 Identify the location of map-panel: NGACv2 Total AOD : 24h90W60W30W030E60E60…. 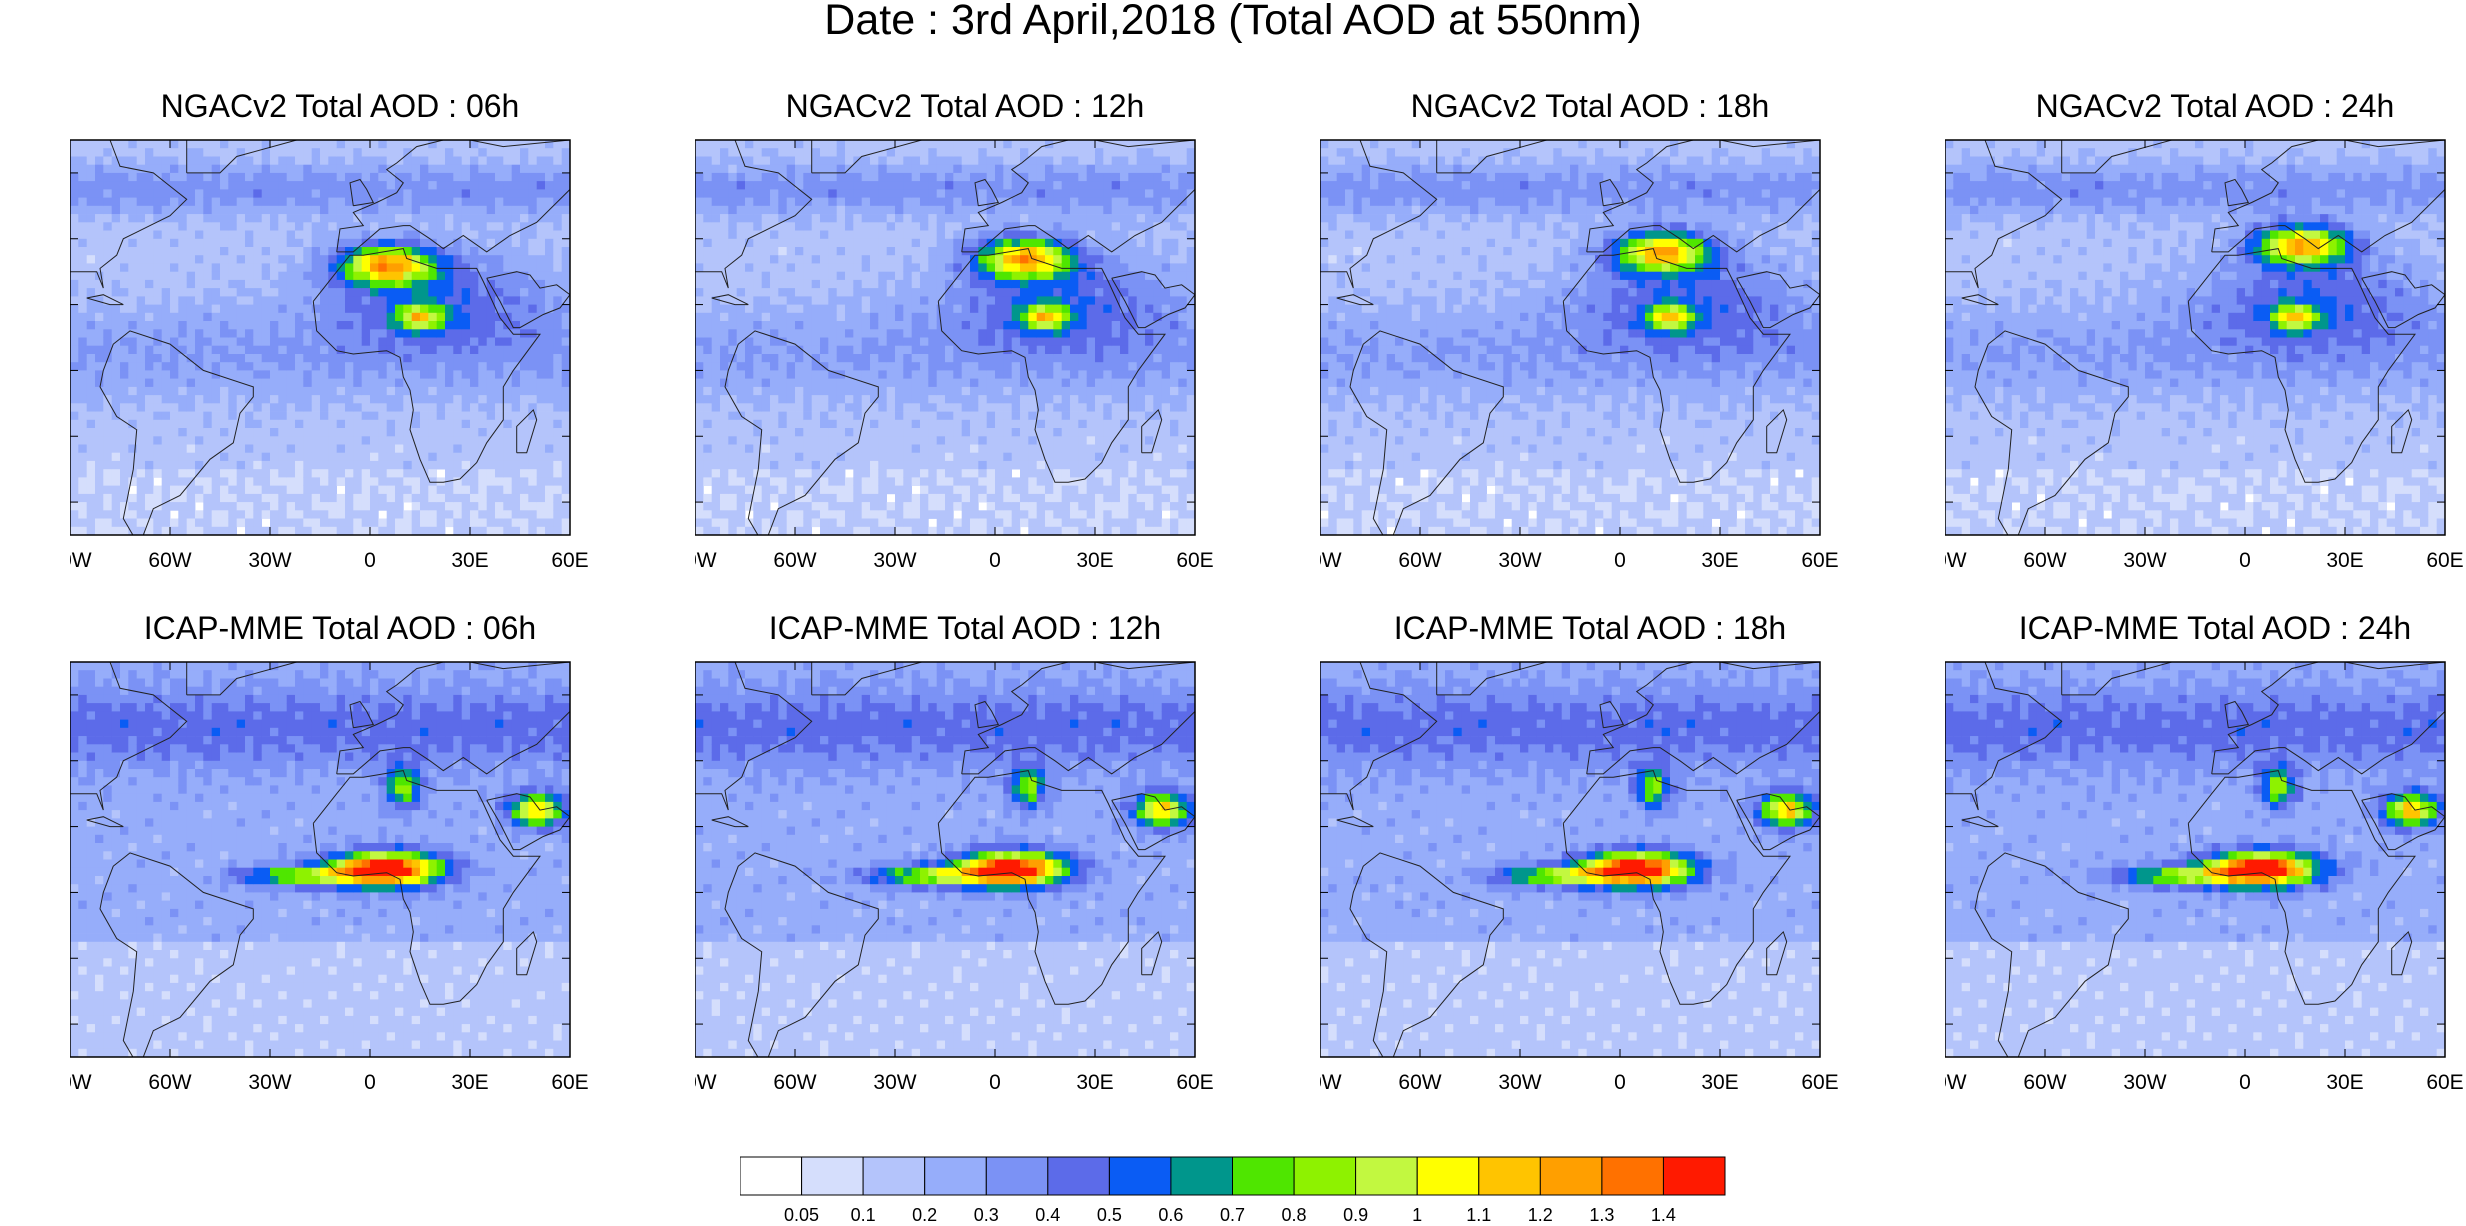
(2205, 338).